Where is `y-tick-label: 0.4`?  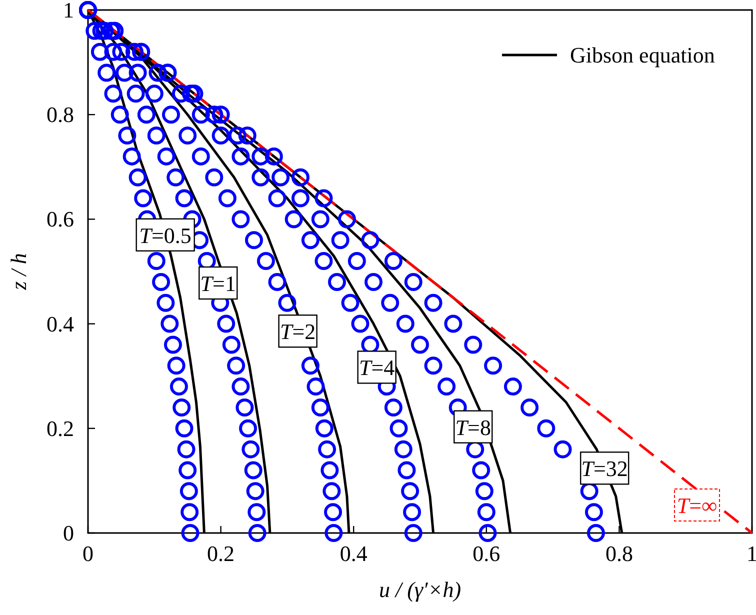
y-tick-label: 0.4 is located at coordinates (60, 323).